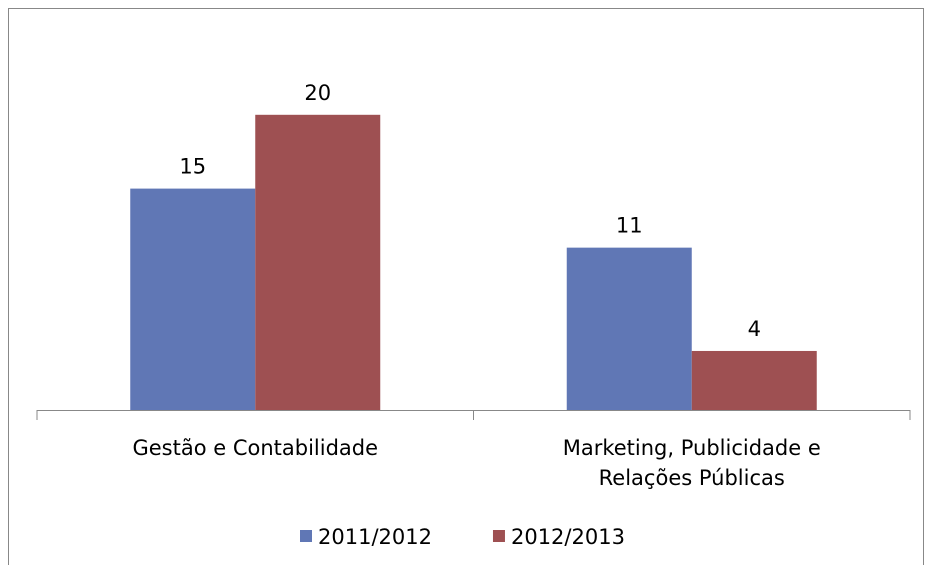 The image size is (931, 565). What do you see at coordinates (375, 537) in the screenshot?
I see `legend-label: 2011/2012` at bounding box center [375, 537].